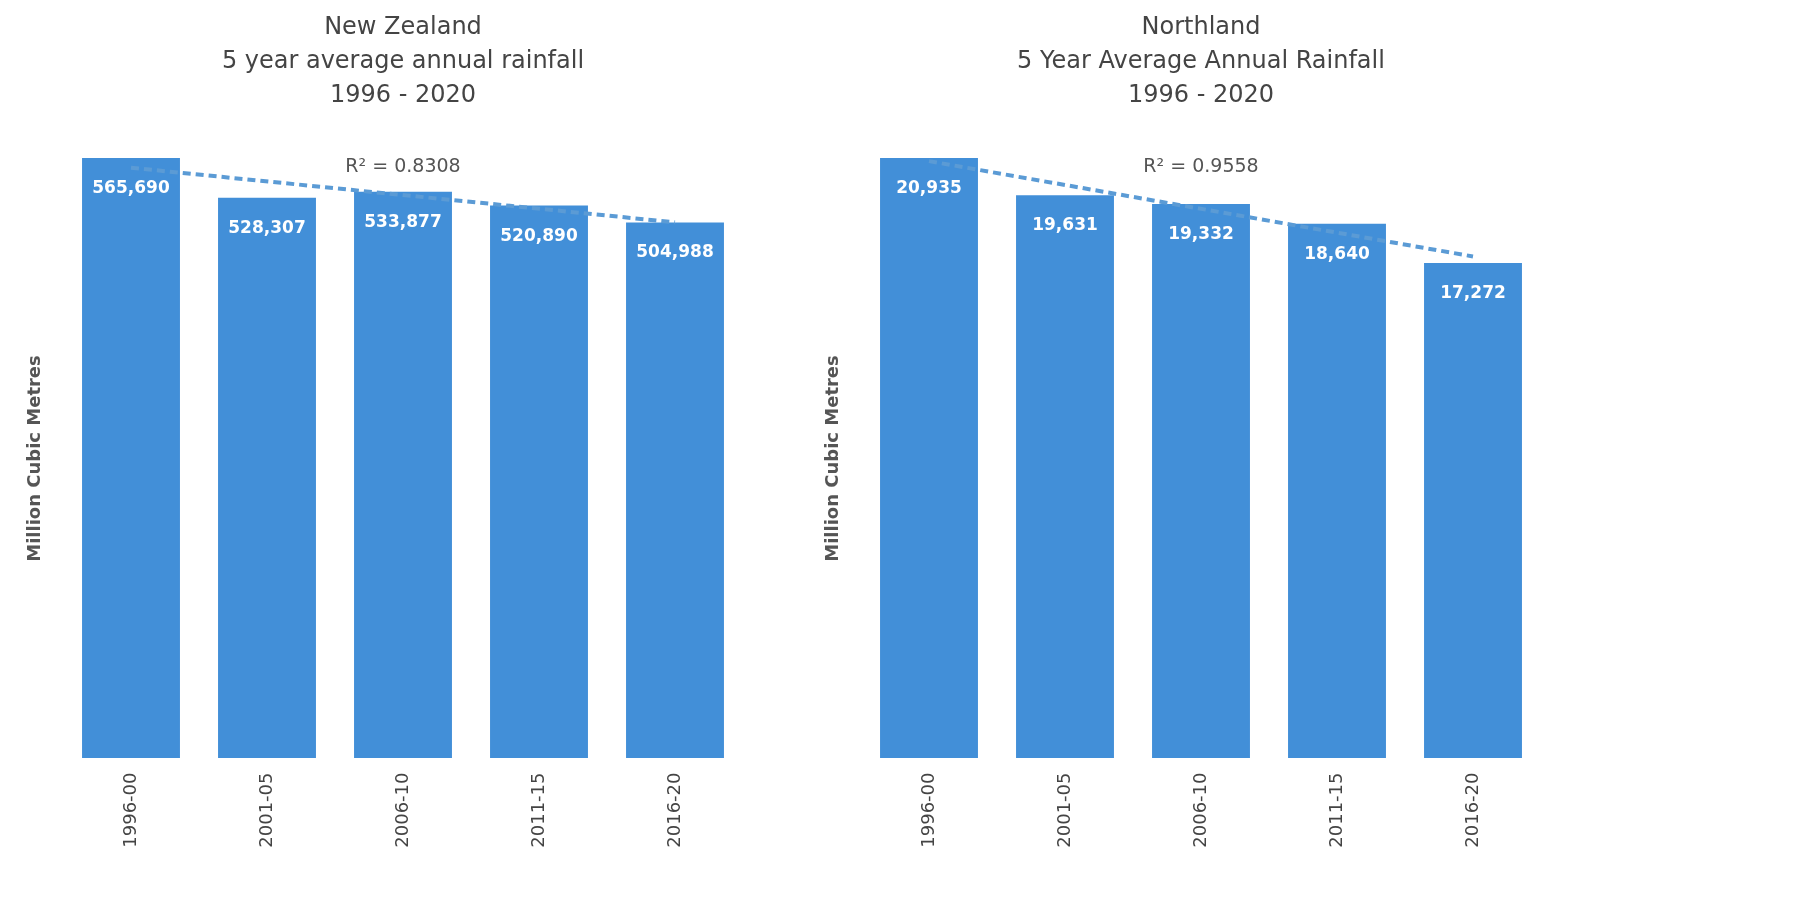 The image size is (1814, 924). What do you see at coordinates (1473, 291) in the screenshot?
I see `data-label: 17,272` at bounding box center [1473, 291].